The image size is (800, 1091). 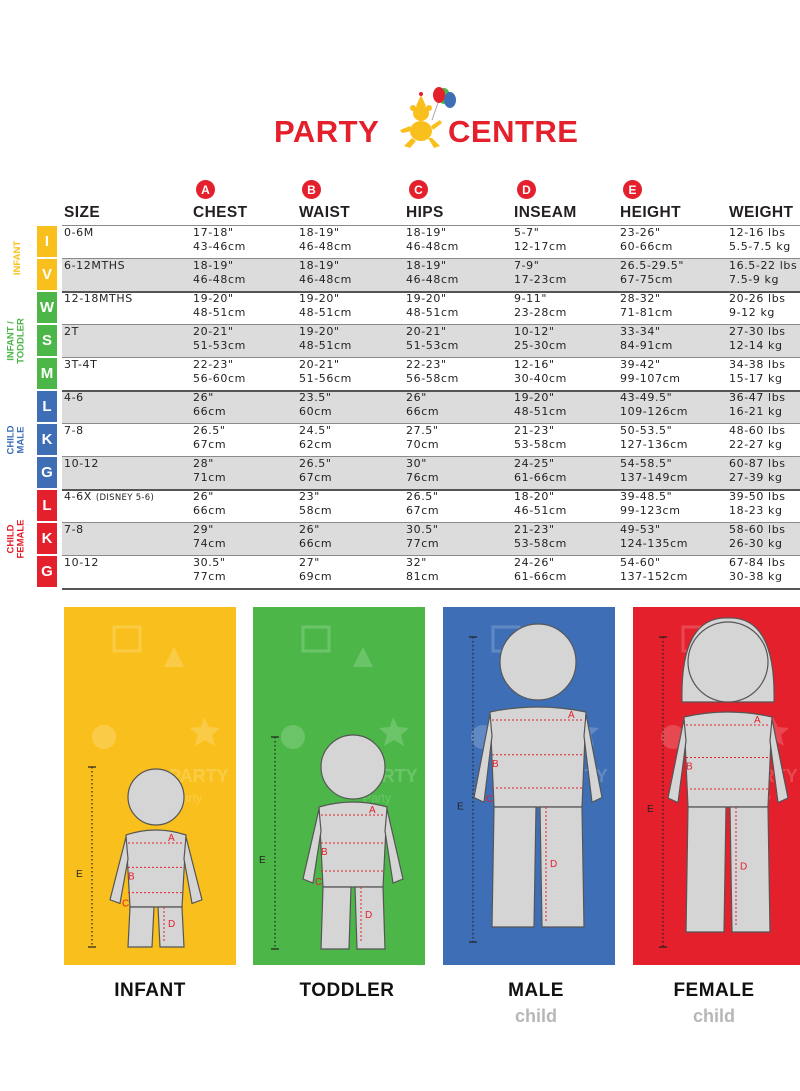 What do you see at coordinates (325, 345) in the screenshot?
I see `waist-metric: 48-51cm` at bounding box center [325, 345].